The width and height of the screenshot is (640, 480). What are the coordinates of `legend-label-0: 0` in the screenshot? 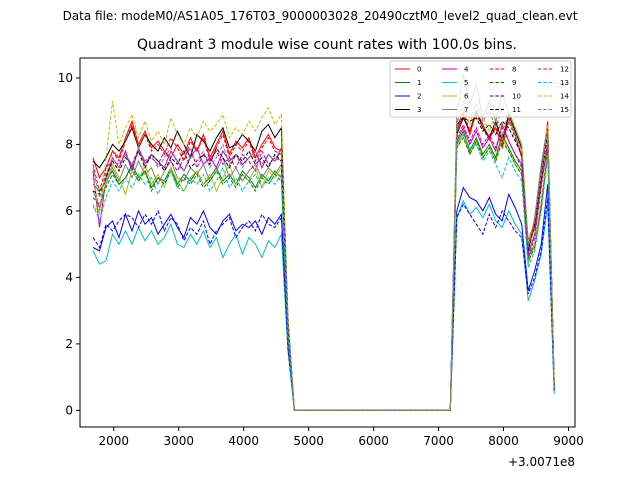 It's located at (419, 70).